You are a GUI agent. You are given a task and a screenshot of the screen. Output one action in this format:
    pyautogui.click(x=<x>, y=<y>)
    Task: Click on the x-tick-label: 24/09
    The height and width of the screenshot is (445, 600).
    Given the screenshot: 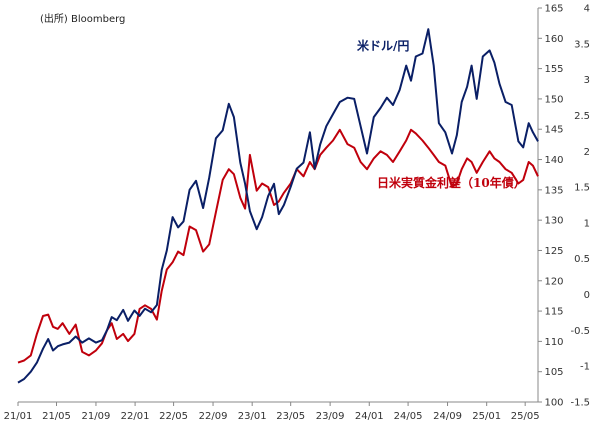 What is the action you would take?
    pyautogui.click(x=447, y=416)
    